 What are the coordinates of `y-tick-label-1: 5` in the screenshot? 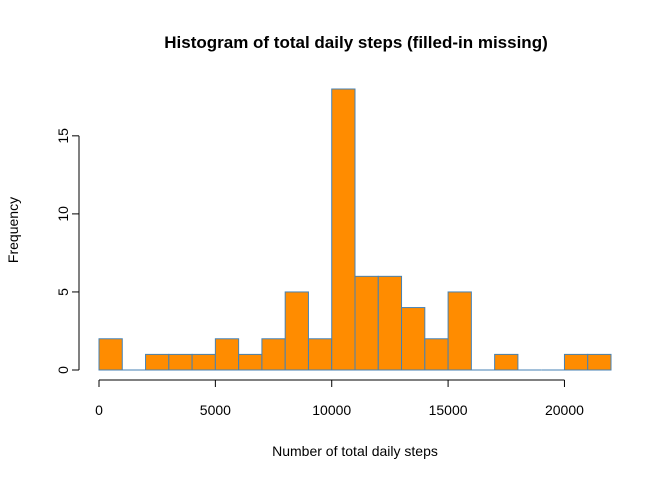 It's located at (63, 292).